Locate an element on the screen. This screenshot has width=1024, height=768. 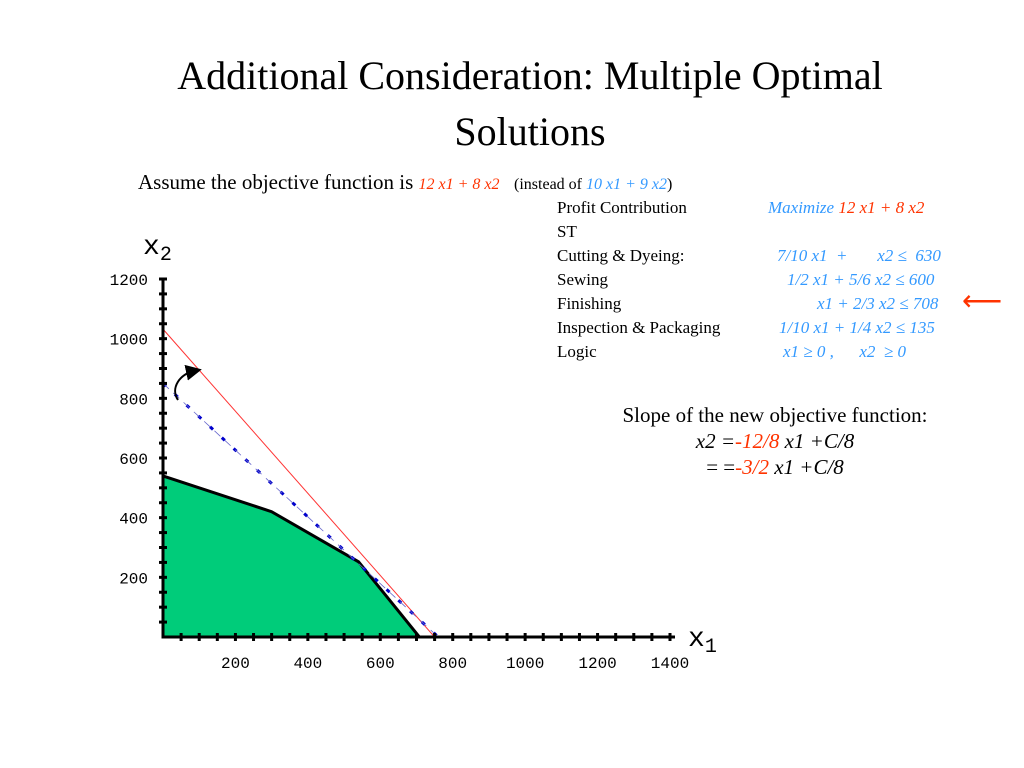
old-objective-guide is located at coordinates (300, 510).